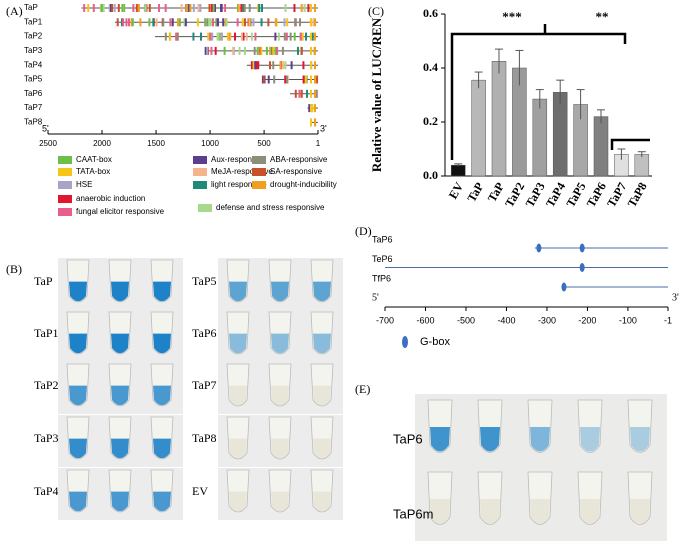 The image size is (683, 545). What do you see at coordinates (242, 171) in the screenshot?
I see `legend-label: MeJA-responsive` at bounding box center [242, 171].